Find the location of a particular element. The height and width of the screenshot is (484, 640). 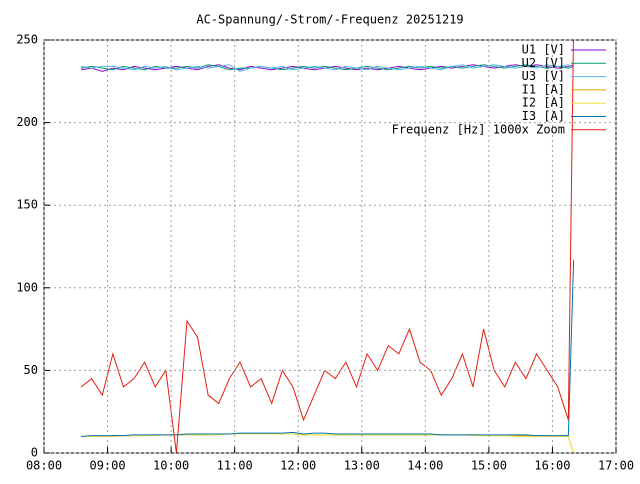

y-tick-label: 100 is located at coordinates (27, 287).